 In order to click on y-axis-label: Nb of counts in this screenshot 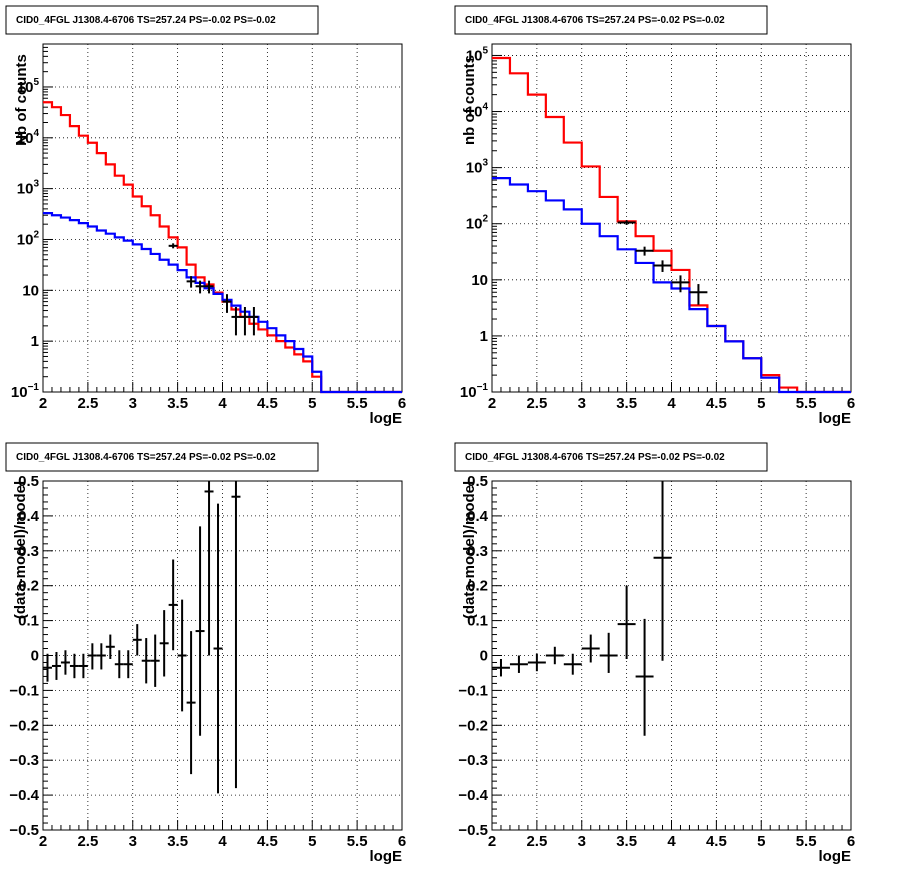, I will do `click(21, 100)`.